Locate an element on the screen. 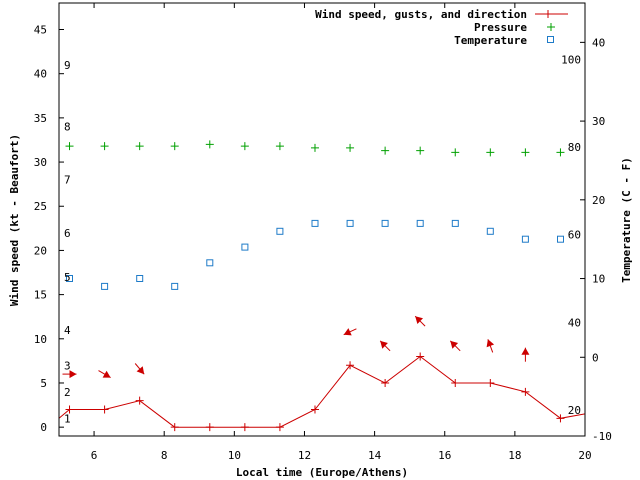 This screenshot has width=640, height=480. fahrenheit-label: 80 is located at coordinates (574, 147).